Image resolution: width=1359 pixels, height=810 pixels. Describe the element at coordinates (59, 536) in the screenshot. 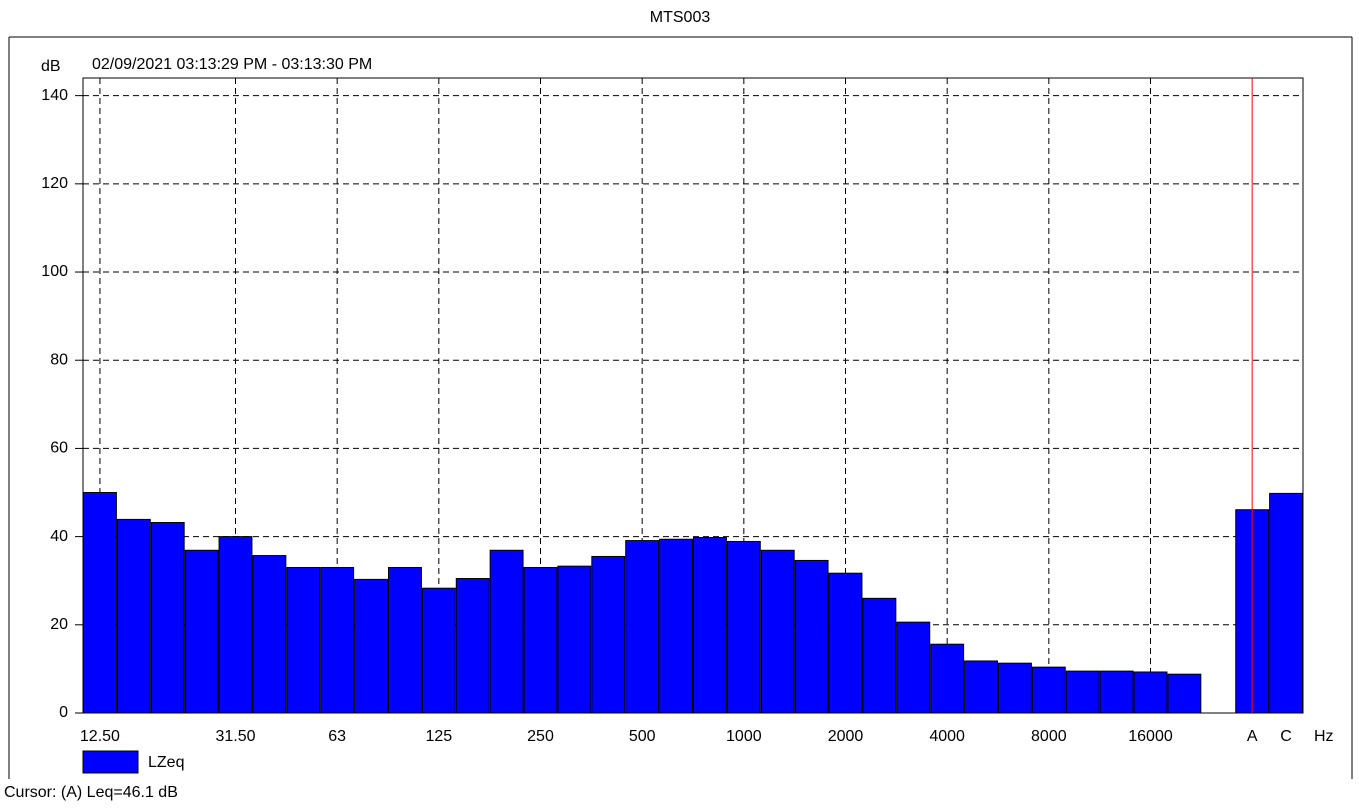

I see `y-tick-label: 40` at that location.